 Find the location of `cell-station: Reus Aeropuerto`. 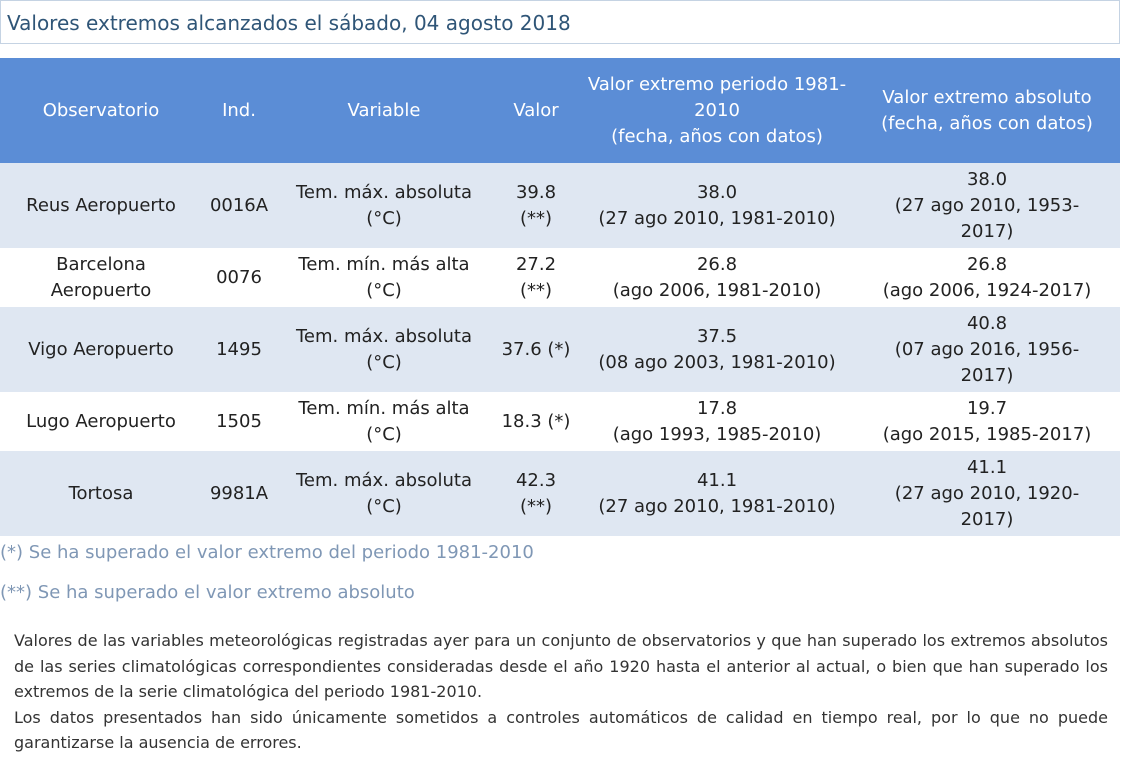

cell-station: Reus Aeropuerto is located at coordinates (101, 205).